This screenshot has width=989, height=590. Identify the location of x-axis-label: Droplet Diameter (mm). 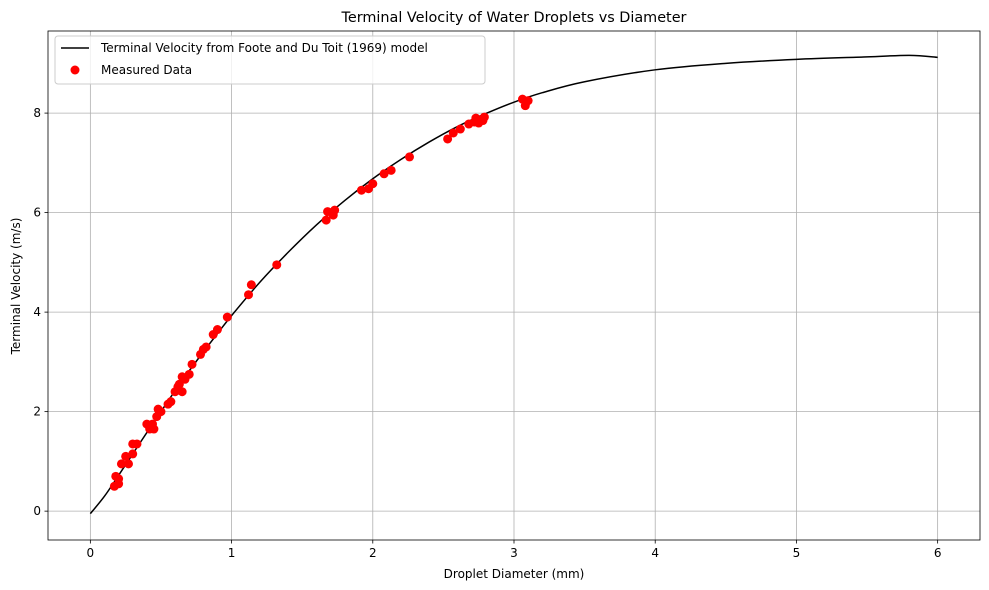
(514, 574).